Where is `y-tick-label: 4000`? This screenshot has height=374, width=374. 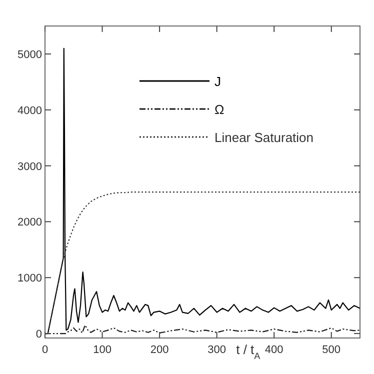 y-tick-label: 4000 is located at coordinates (30, 110).